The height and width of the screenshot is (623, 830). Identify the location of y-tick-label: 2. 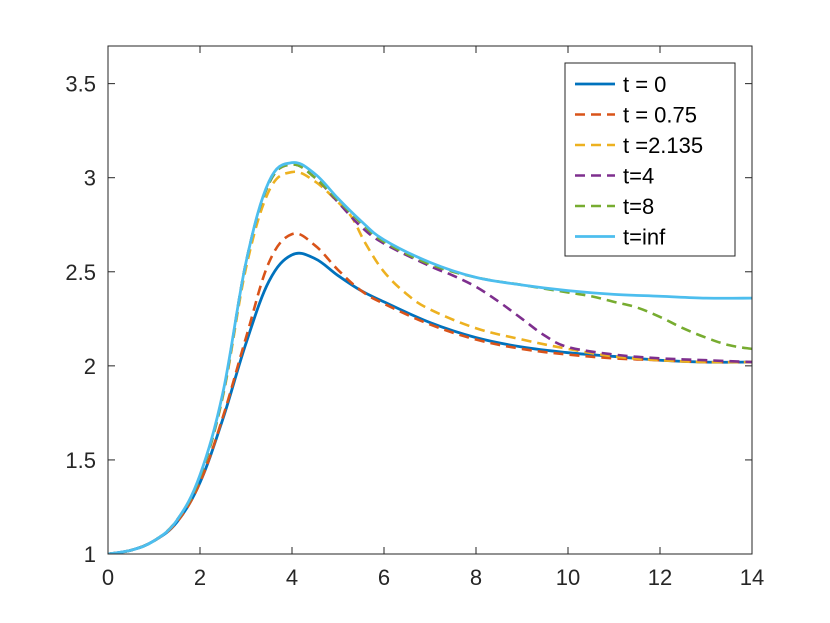
(90, 366).